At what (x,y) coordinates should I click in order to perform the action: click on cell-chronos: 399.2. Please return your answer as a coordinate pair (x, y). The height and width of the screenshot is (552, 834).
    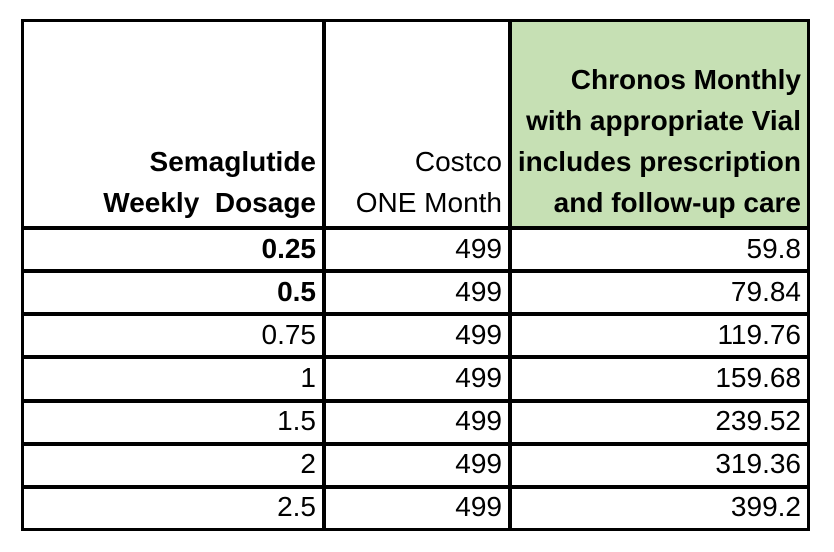
    Looking at the image, I should click on (659, 508).